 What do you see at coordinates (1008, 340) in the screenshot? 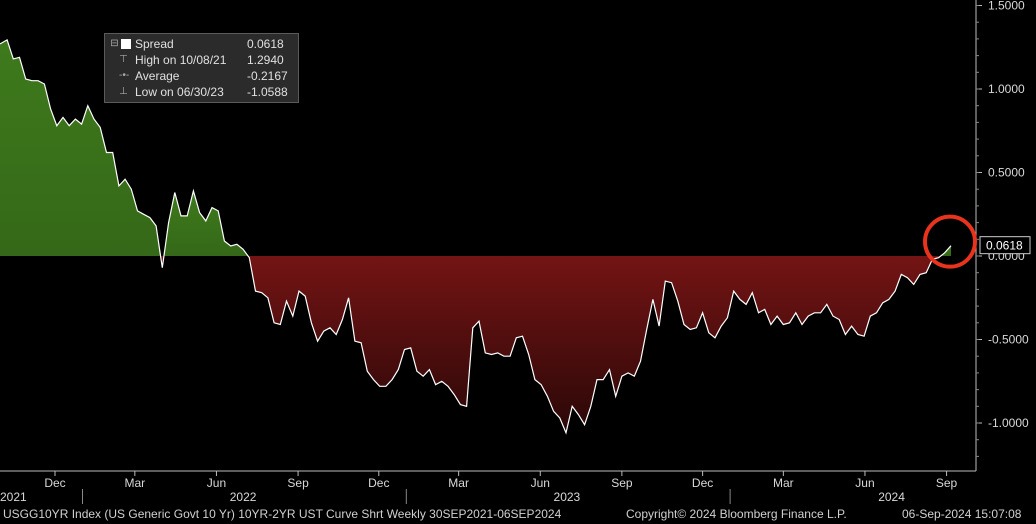
I see `y-tick-label: -0.5000` at bounding box center [1008, 340].